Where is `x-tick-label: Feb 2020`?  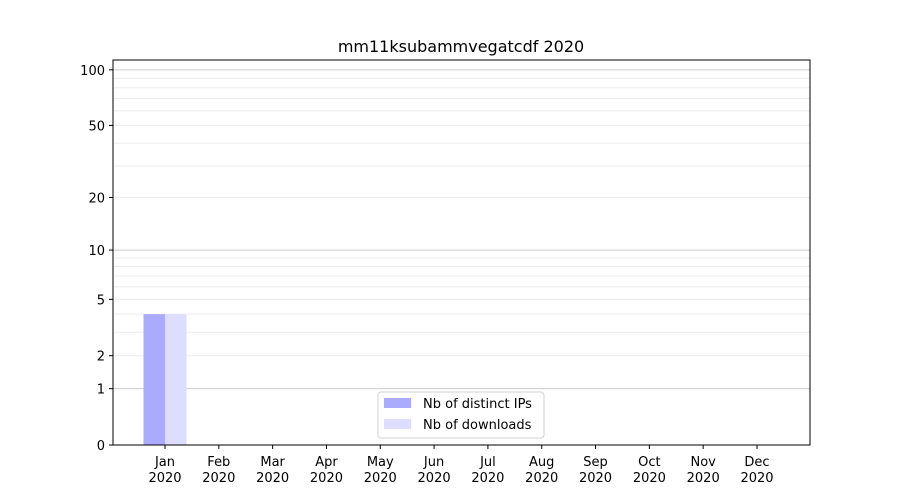
x-tick-label: Feb 2020 is located at coordinates (218, 470).